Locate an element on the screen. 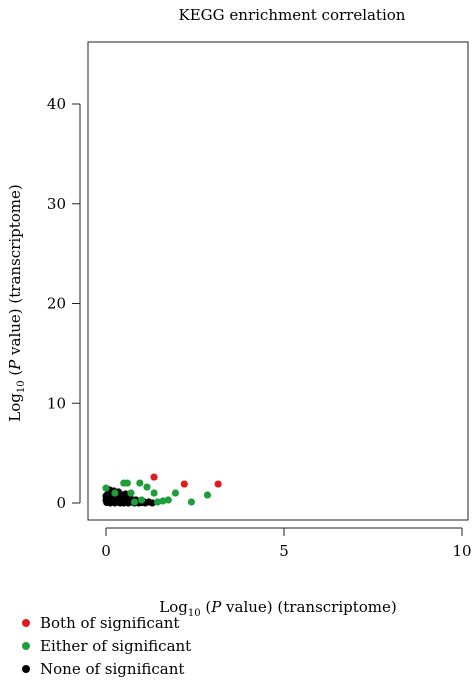  x-axis-label: Log10 (P value) (transcriptome) is located at coordinates (278, 608).